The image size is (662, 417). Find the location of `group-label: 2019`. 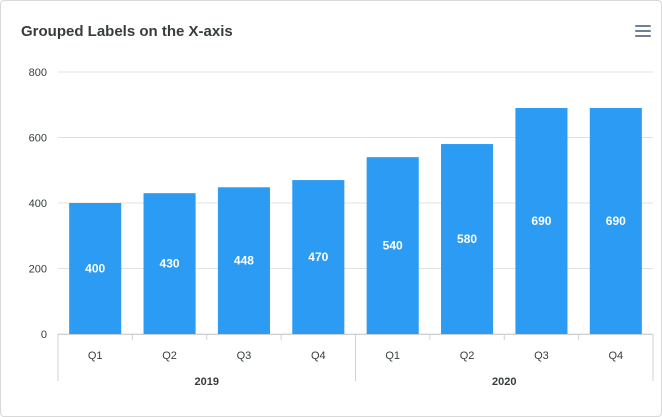

group-label: 2019 is located at coordinates (207, 382).